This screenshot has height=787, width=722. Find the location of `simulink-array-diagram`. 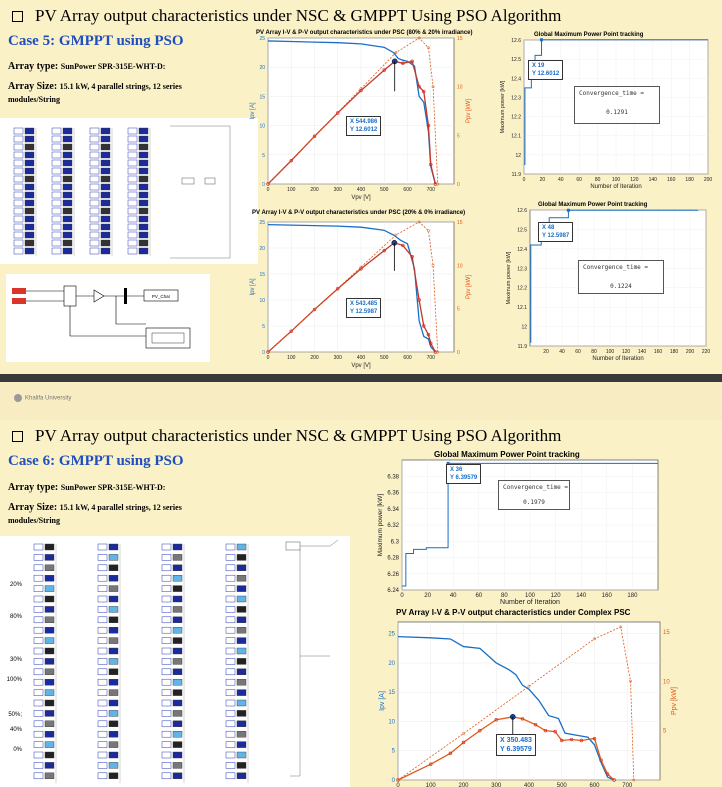

simulink-array-diagram is located at coordinates (129, 191).